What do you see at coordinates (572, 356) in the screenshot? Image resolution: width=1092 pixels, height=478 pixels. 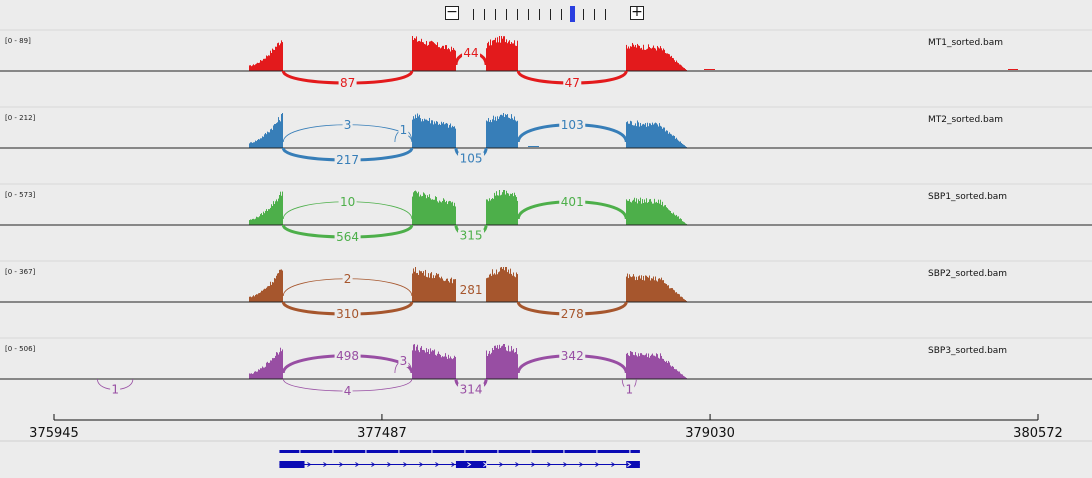 I see `junction-count-label: 342` at bounding box center [572, 356].